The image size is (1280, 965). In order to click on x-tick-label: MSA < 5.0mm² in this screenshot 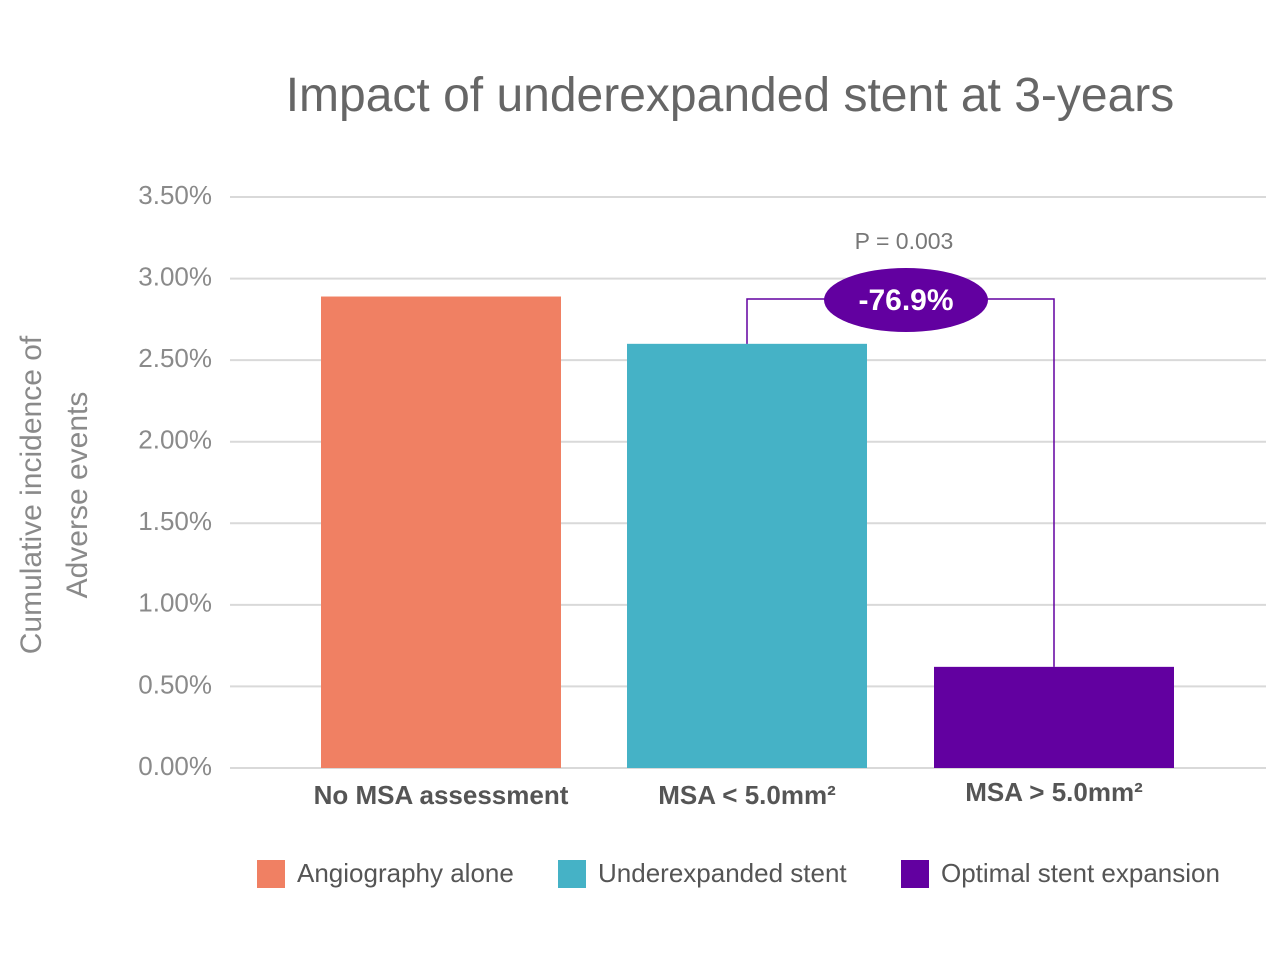, I will do `click(747, 795)`.